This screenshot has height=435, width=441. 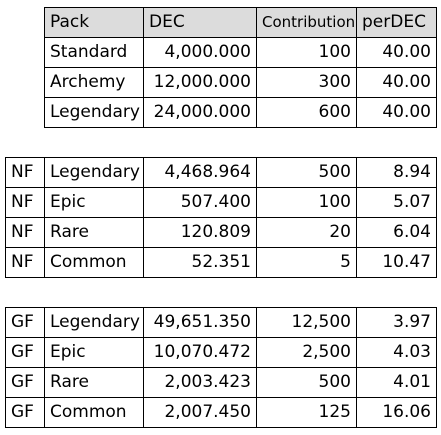 I want to click on perdec-cell: 5.07, so click(x=397, y=203).